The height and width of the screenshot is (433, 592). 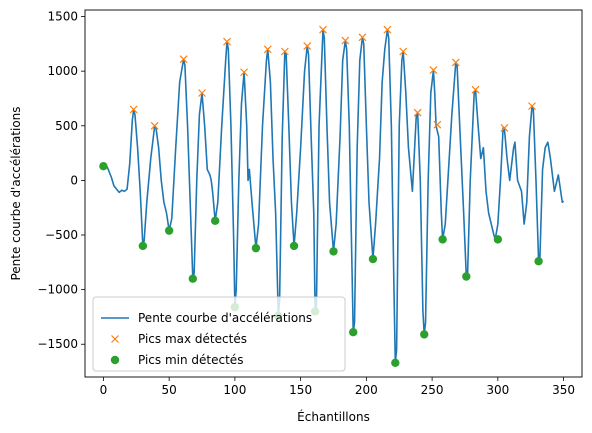 What do you see at coordinates (61, 235) in the screenshot?
I see `y-tick-label: −500` at bounding box center [61, 235].